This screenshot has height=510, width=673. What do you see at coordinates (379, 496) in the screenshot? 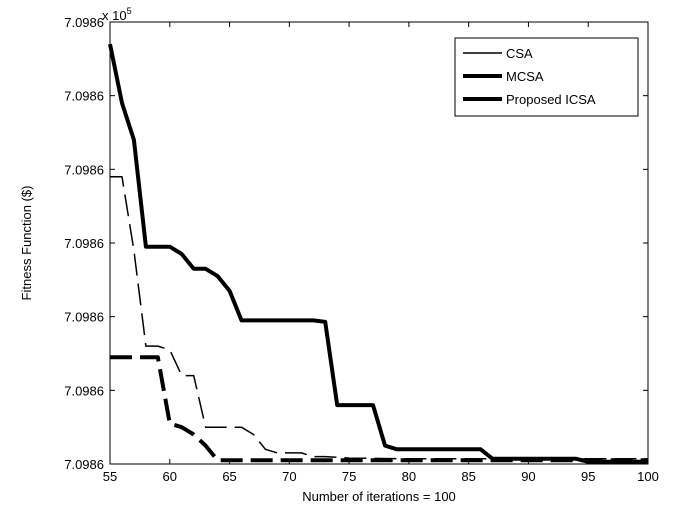
I see `x-axis-label: Number of iterations = 100` at bounding box center [379, 496].